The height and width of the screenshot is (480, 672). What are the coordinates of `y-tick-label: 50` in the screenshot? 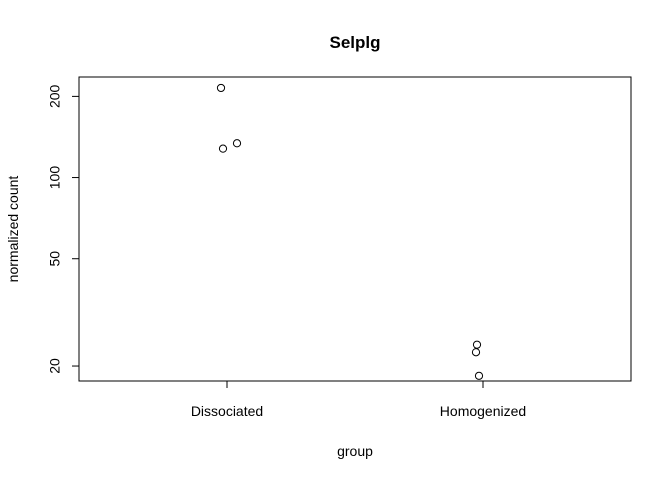 It's located at (55, 259).